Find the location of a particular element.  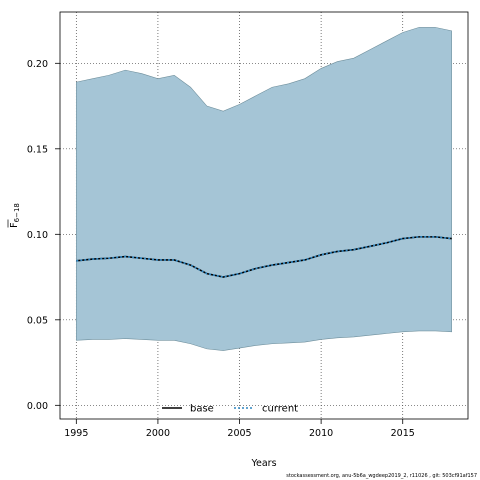

legend-base-label: base is located at coordinates (202, 409).